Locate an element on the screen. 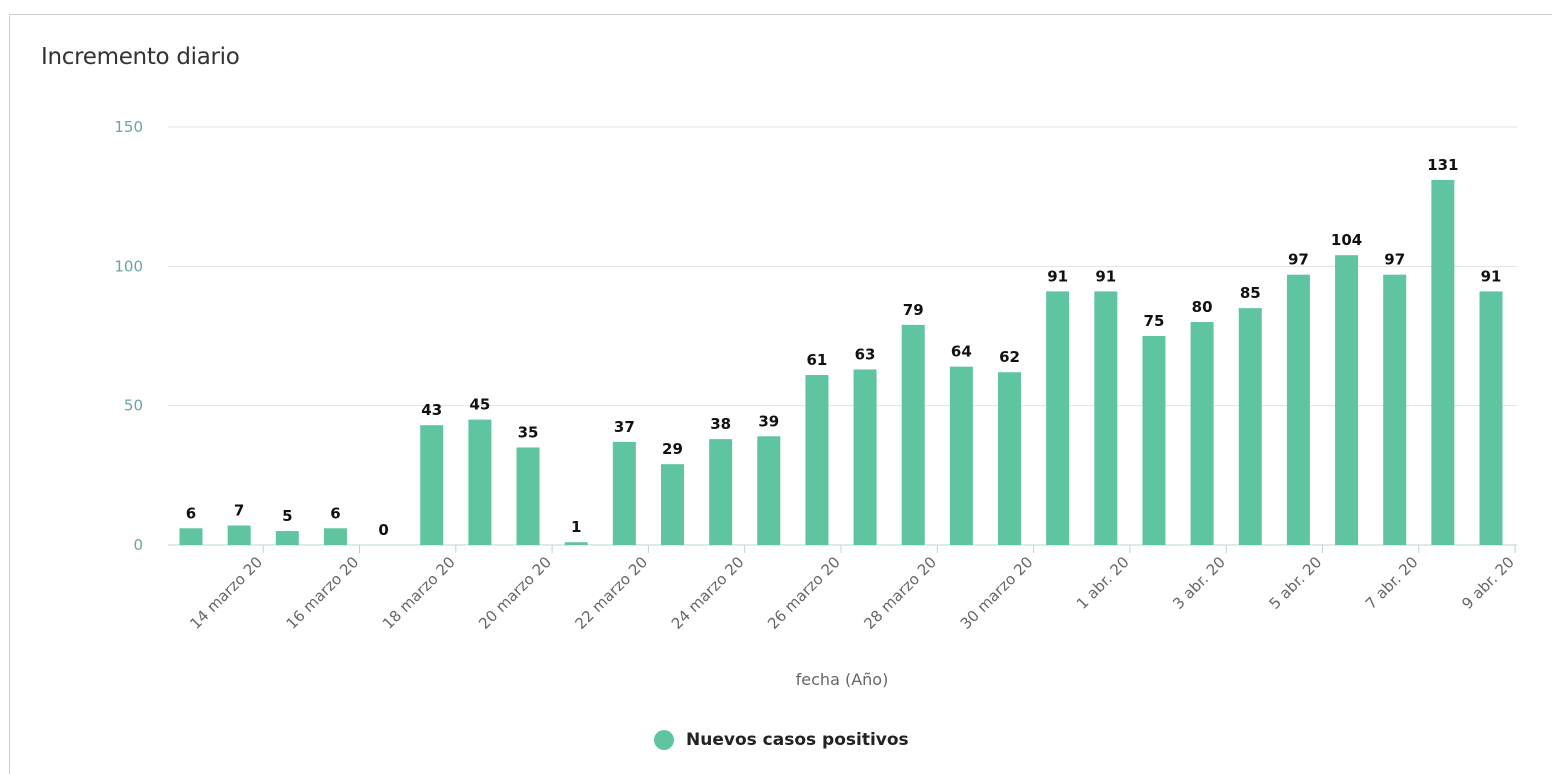  data-label: 79 is located at coordinates (913, 310).